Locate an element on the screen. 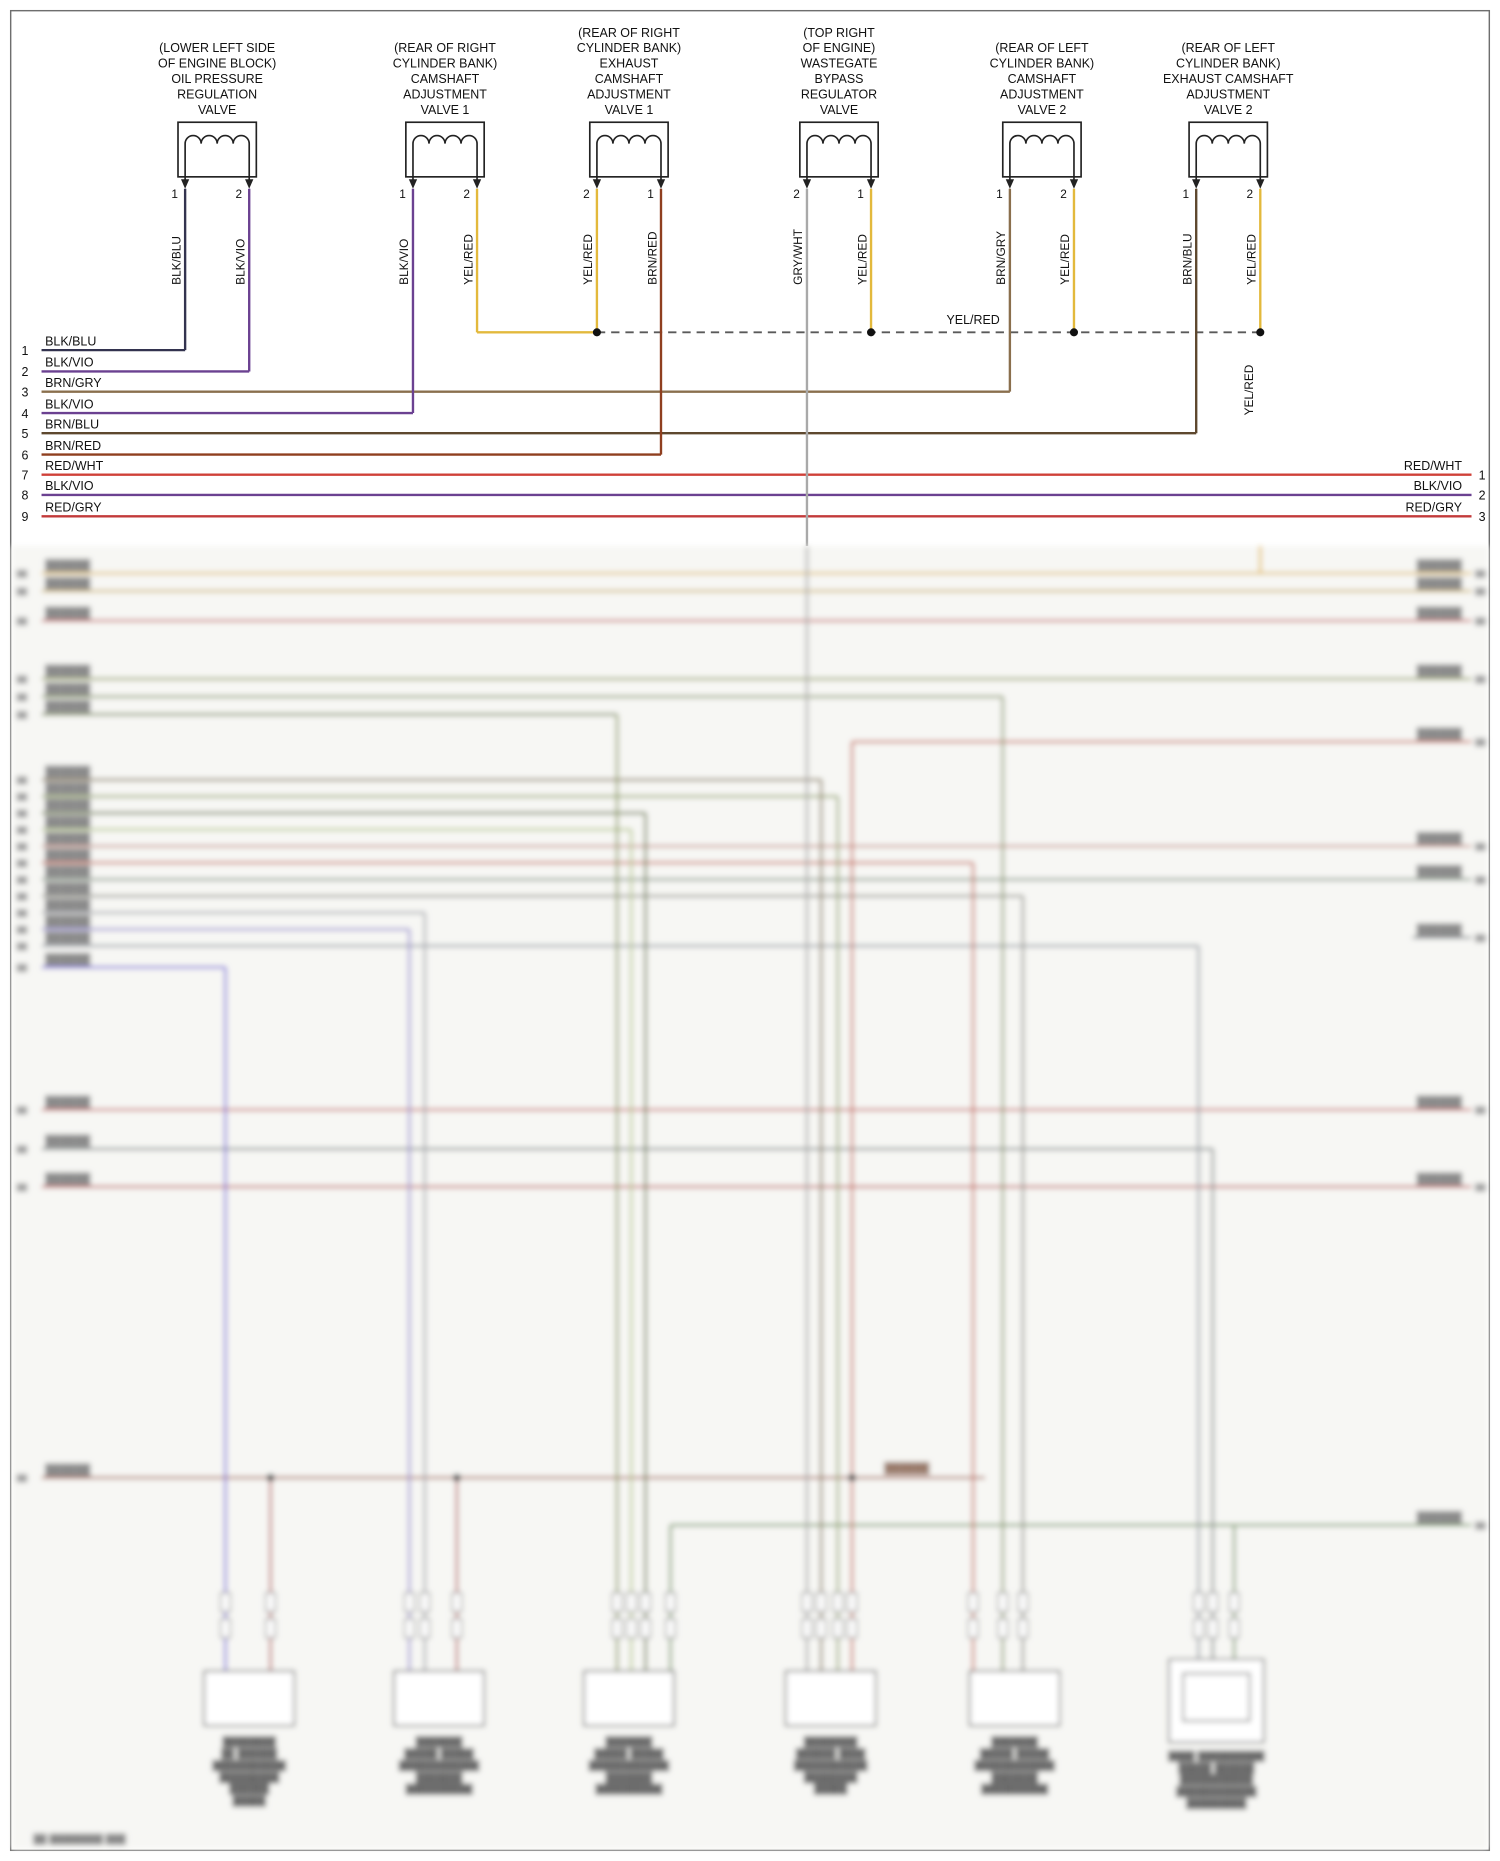  blurred-caption: █████ █████ is located at coordinates (1015, 1754).